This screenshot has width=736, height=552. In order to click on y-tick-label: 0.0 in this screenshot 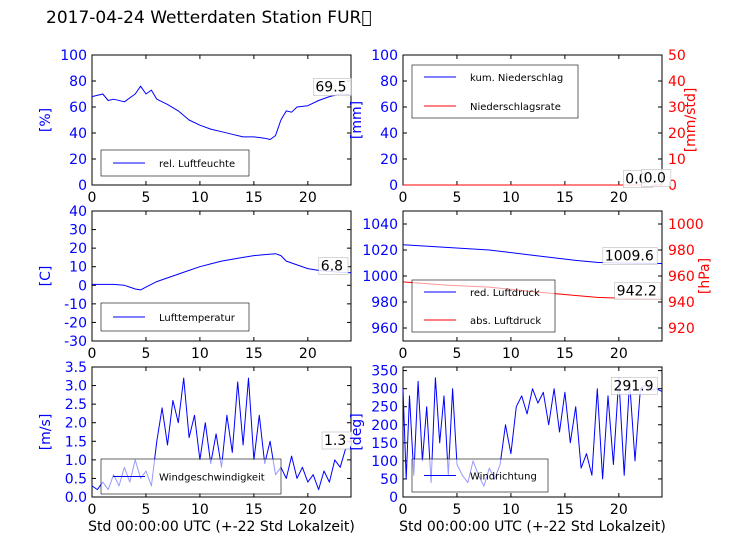, I will do `click(76, 498)`.